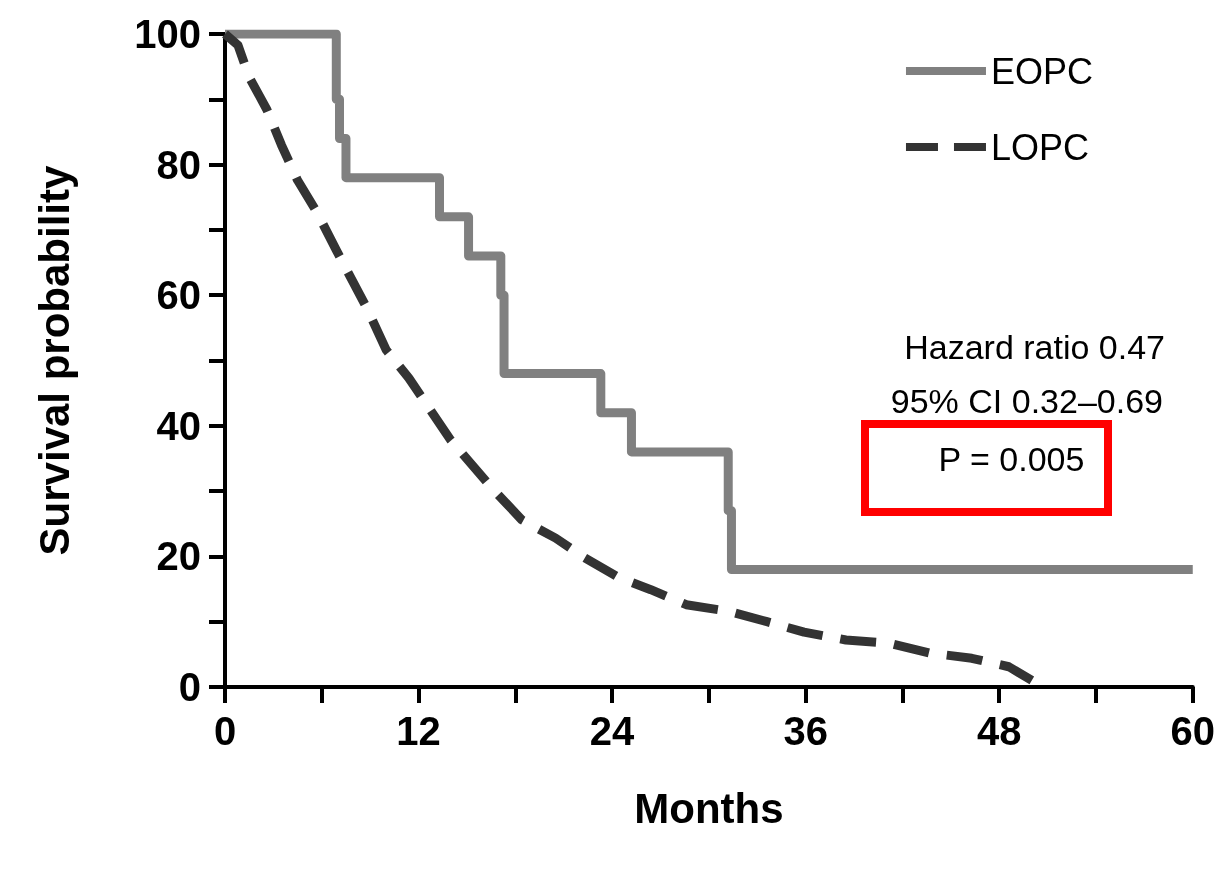  I want to click on x-tick-label: 36, so click(805, 731).